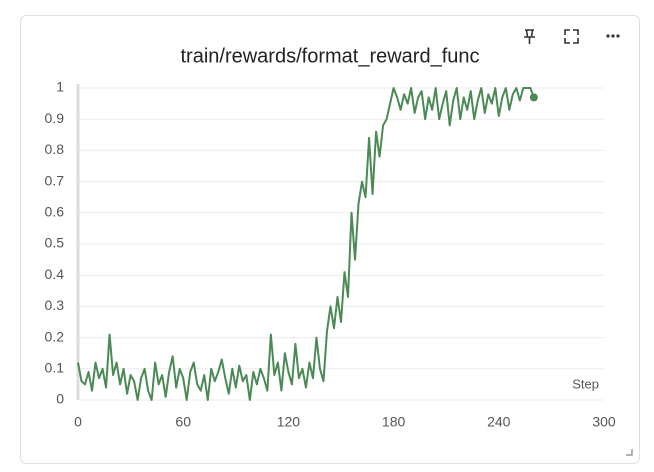 This screenshot has height=472, width=654. What do you see at coordinates (60, 87) in the screenshot?
I see `y-tick-label: 1` at bounding box center [60, 87].